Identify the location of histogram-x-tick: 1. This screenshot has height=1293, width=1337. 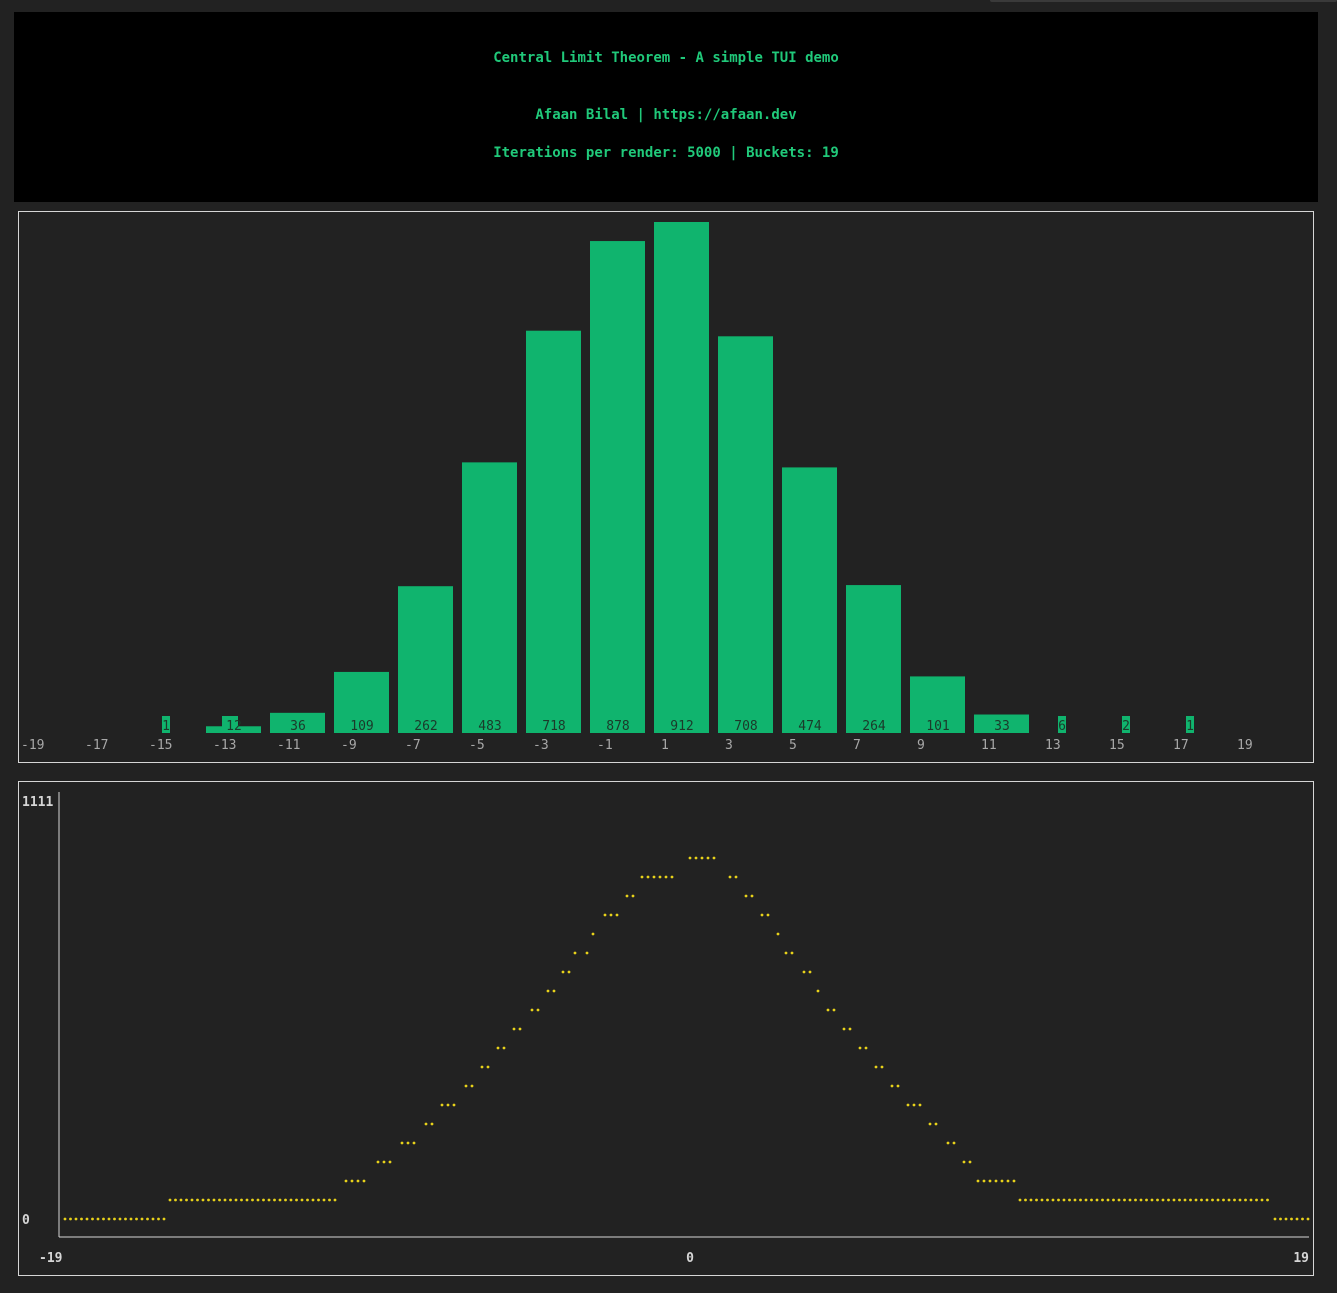
(665, 745).